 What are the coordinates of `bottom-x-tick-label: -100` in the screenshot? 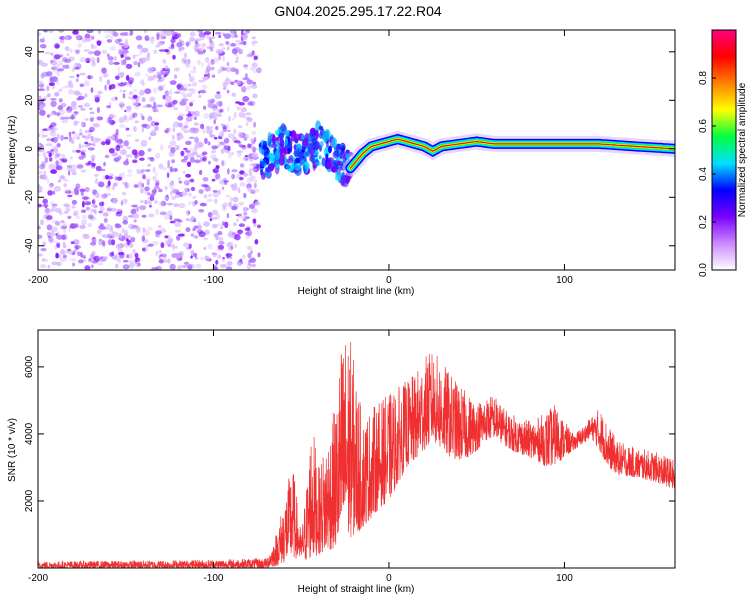 It's located at (213, 578).